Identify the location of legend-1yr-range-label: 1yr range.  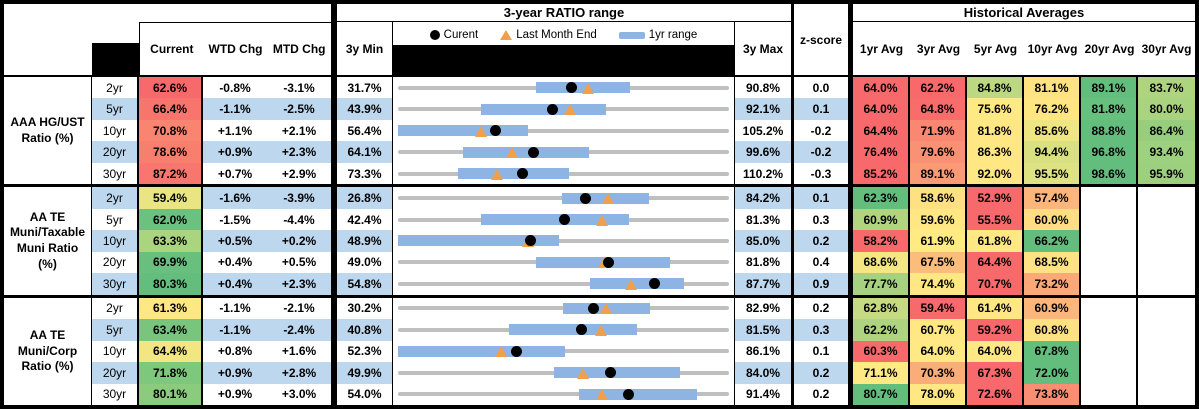
(673, 35).